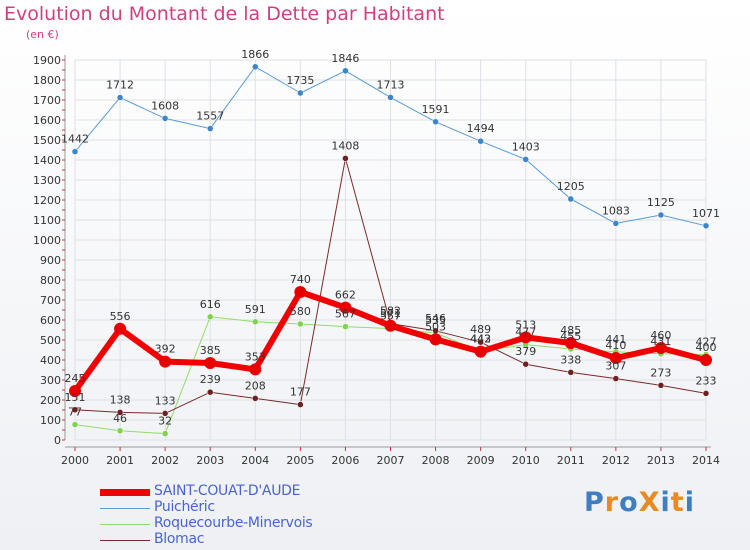  What do you see at coordinates (50, 420) in the screenshot?
I see `y-tick-label: 100` at bounding box center [50, 420].